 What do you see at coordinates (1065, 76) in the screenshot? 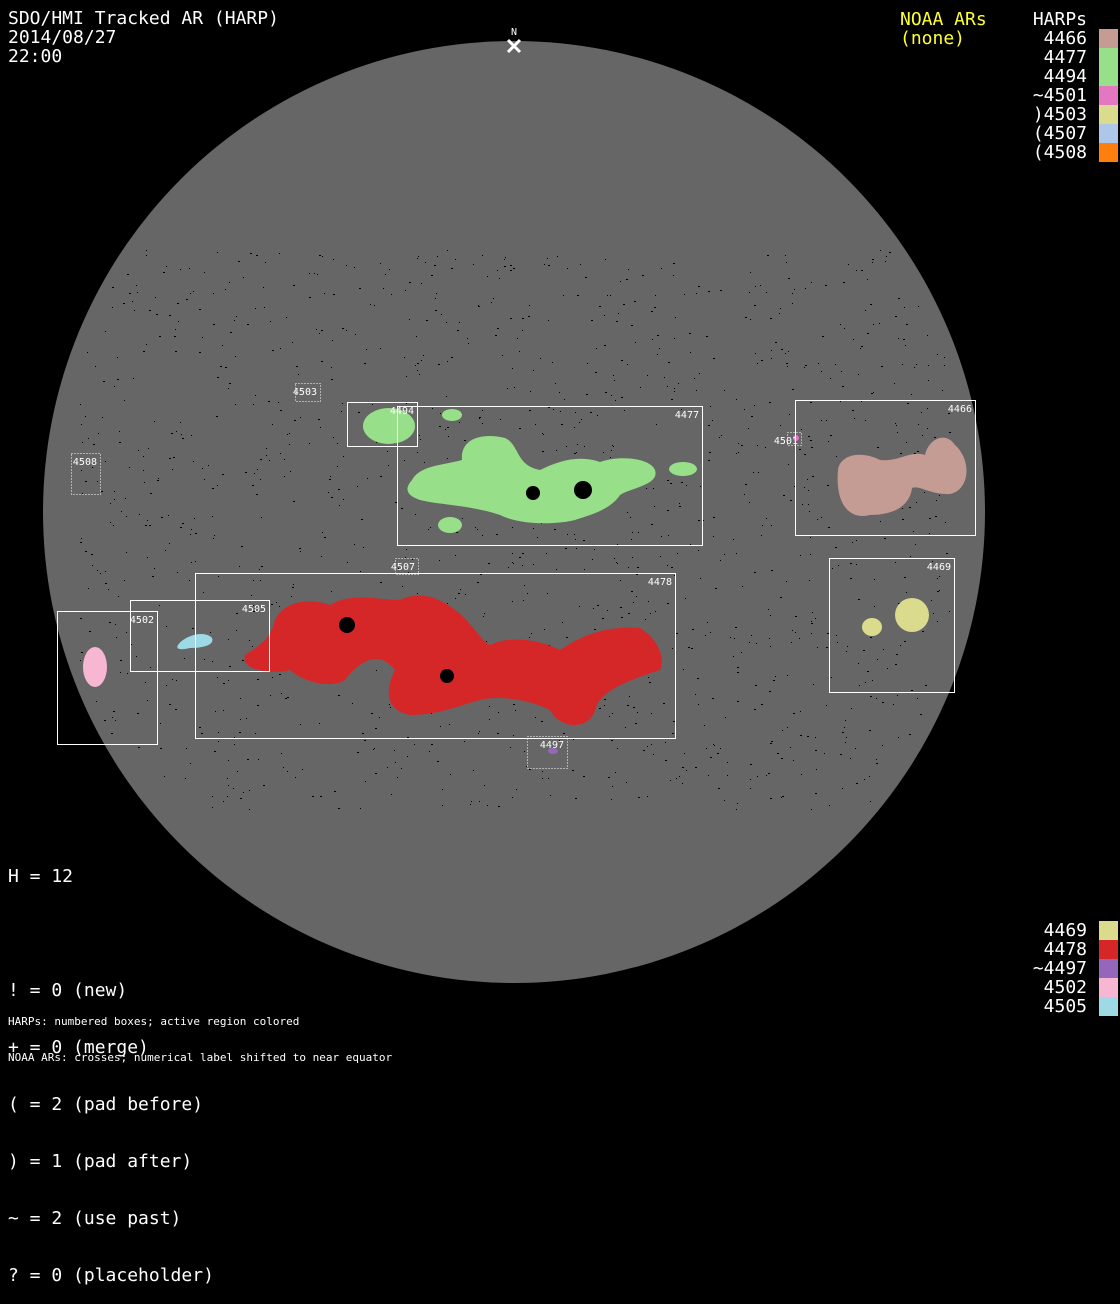
I see `harp-label: 4494` at bounding box center [1065, 76].